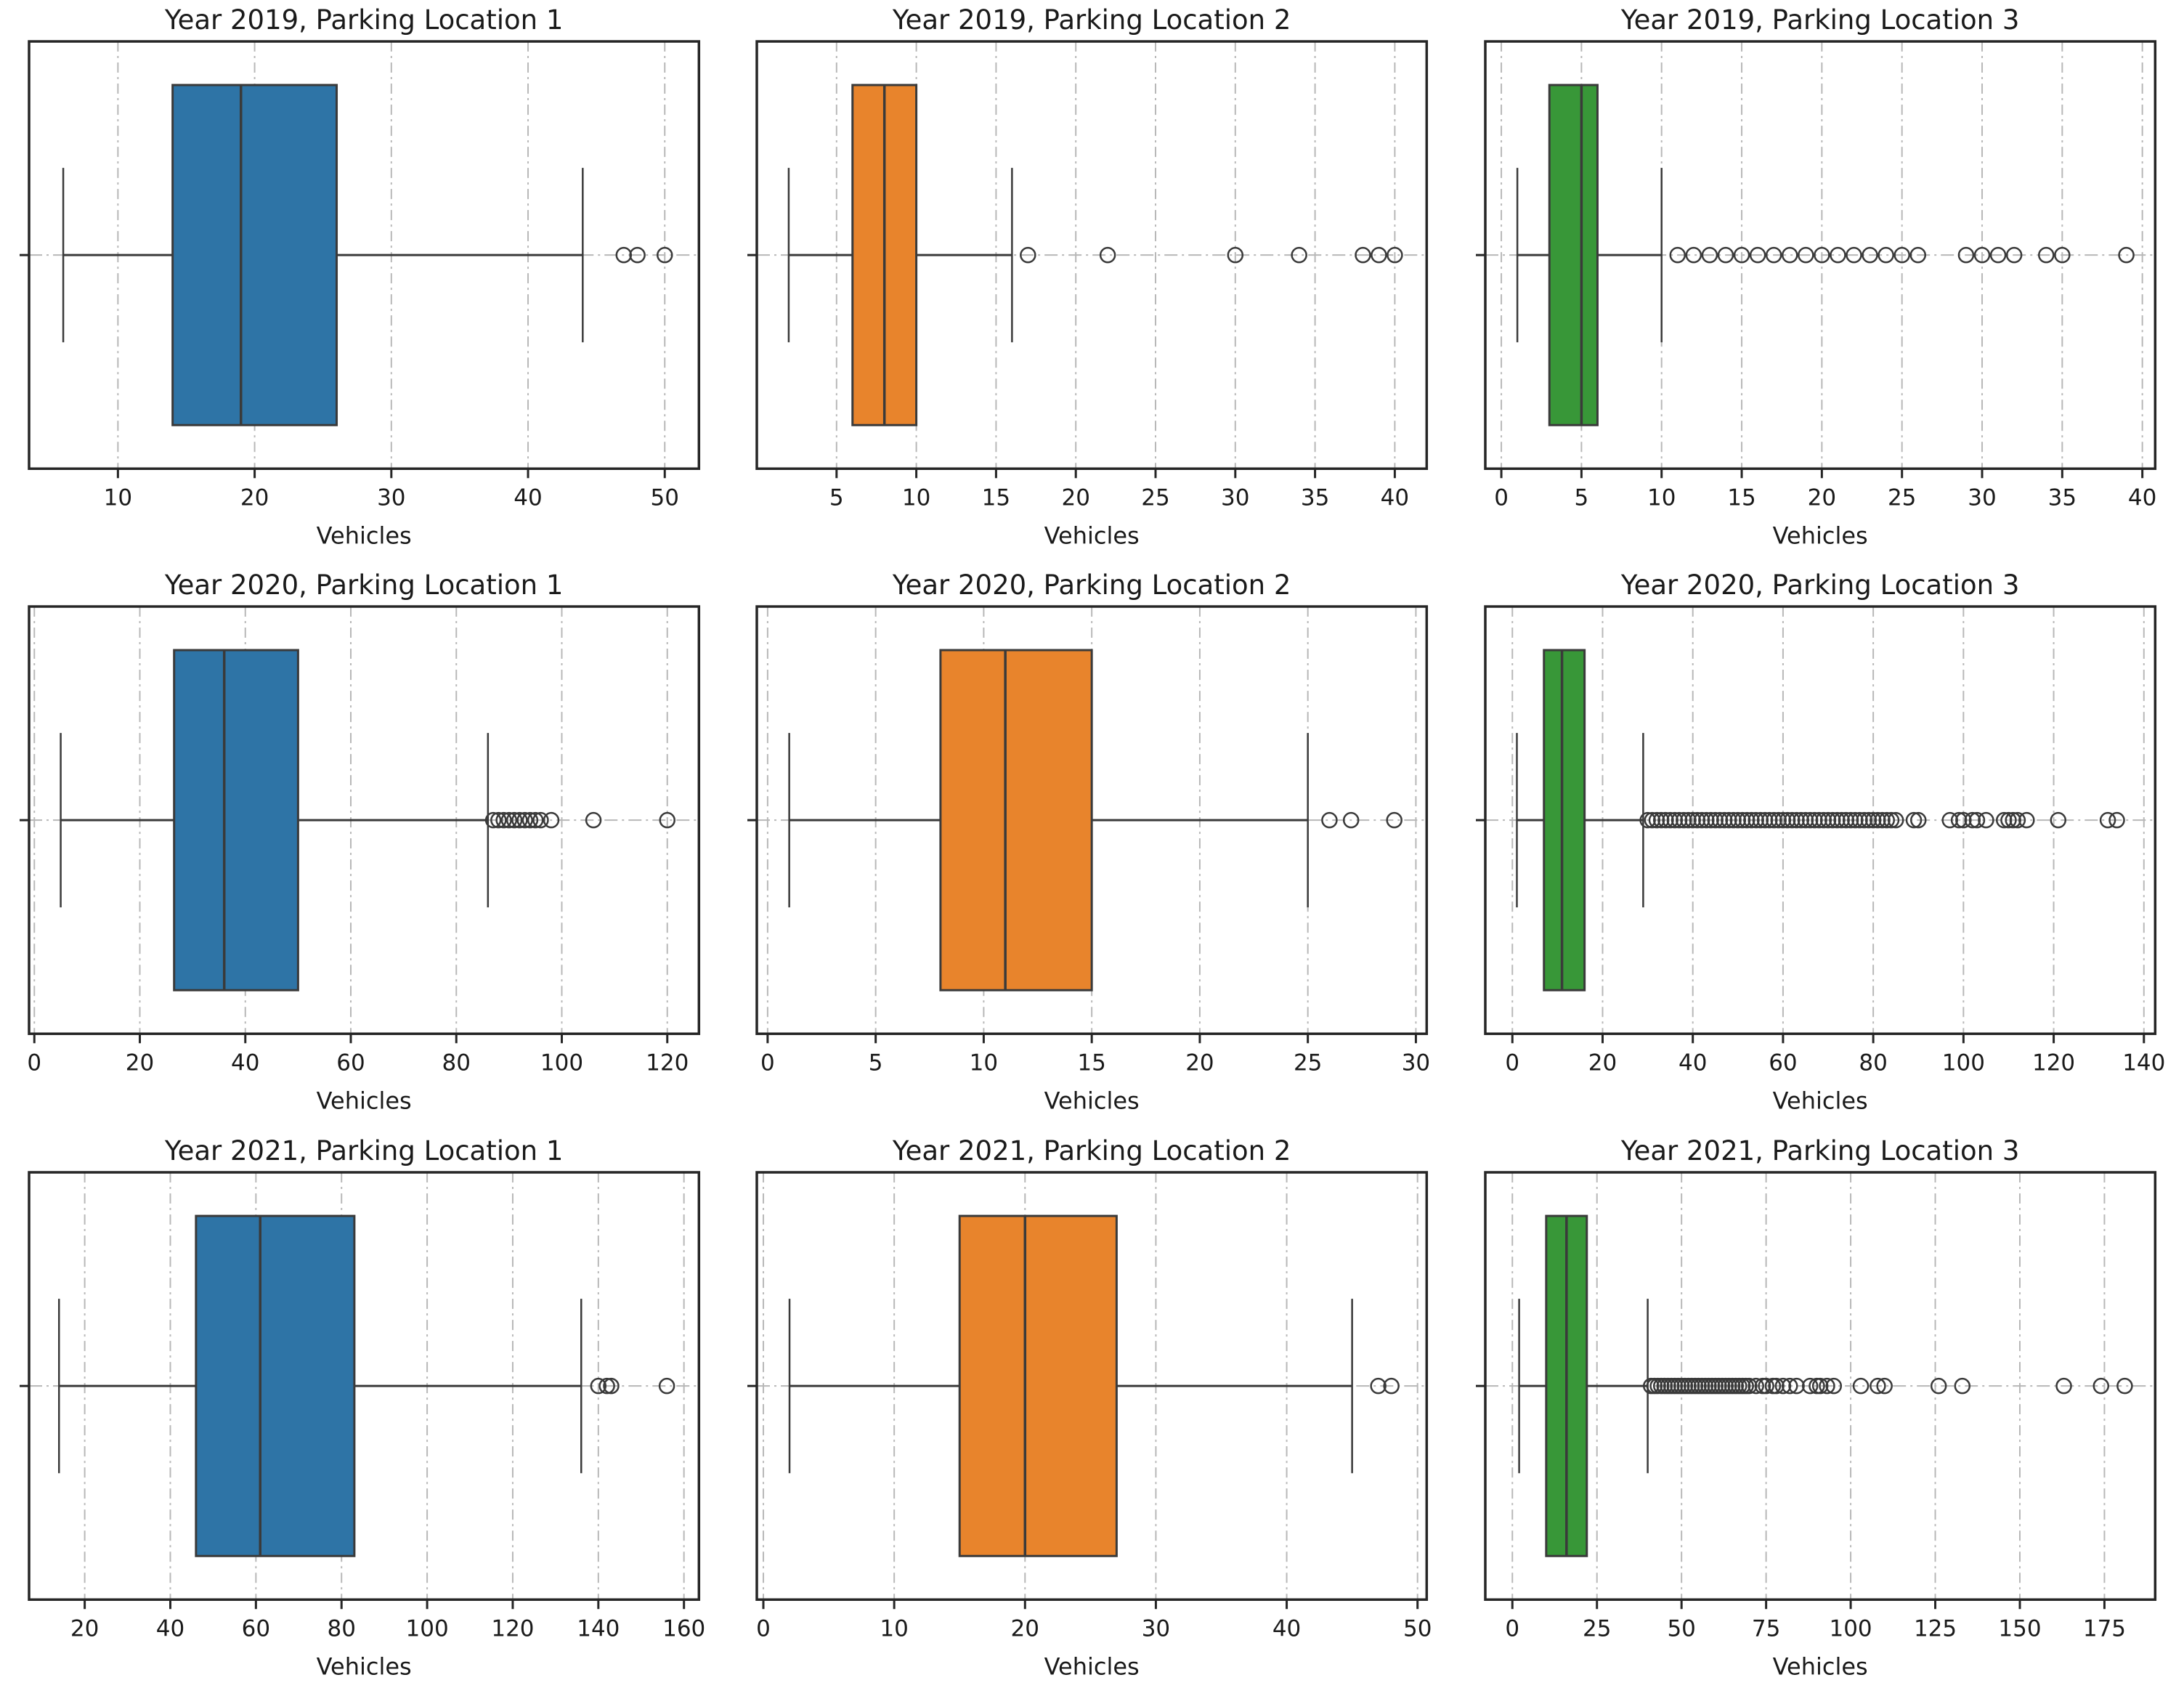 The image size is (2184, 1696). I want to click on chart-title: Year 2020, Parking Location 3, so click(1820, 585).